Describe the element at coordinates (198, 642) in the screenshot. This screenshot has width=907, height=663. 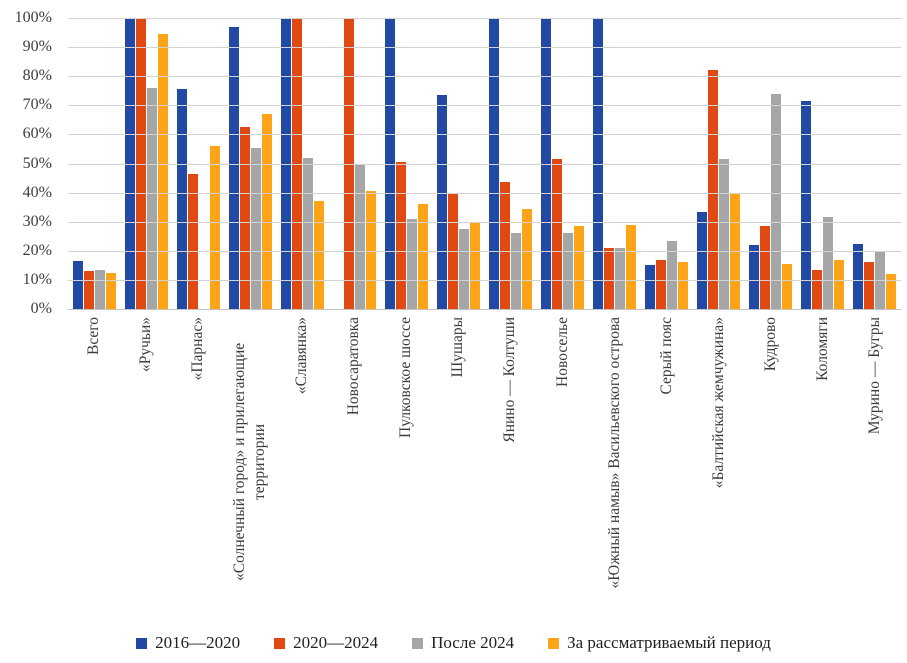
I see `legend-label: 2016—2020` at that location.